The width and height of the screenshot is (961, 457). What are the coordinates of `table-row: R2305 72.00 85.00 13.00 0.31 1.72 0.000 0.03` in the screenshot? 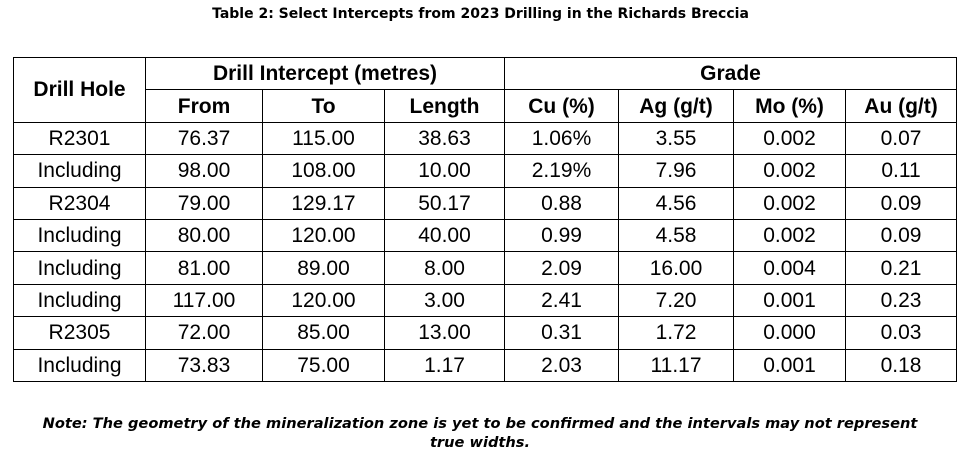 It's located at (485, 333).